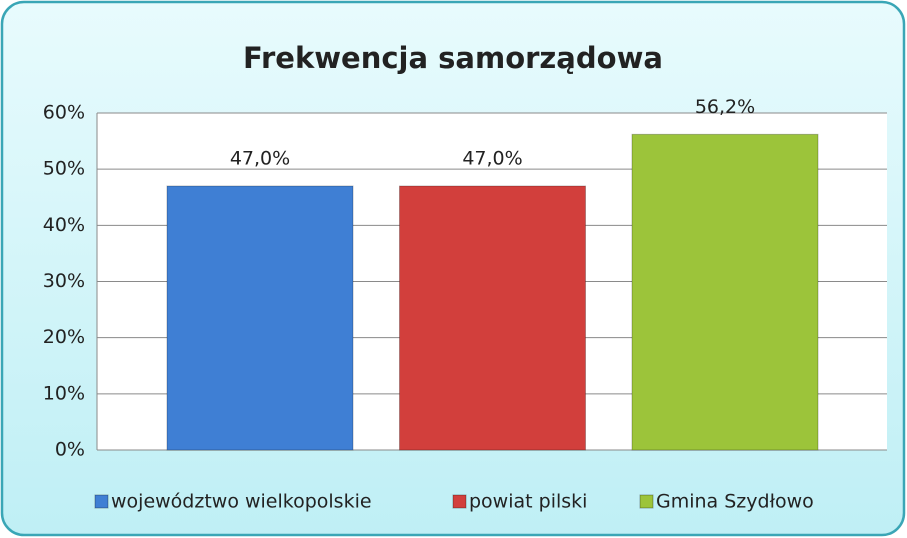 This screenshot has width=907, height=538. Describe the element at coordinates (735, 502) in the screenshot. I see `legend-label: Gmina Szydłowo` at that location.